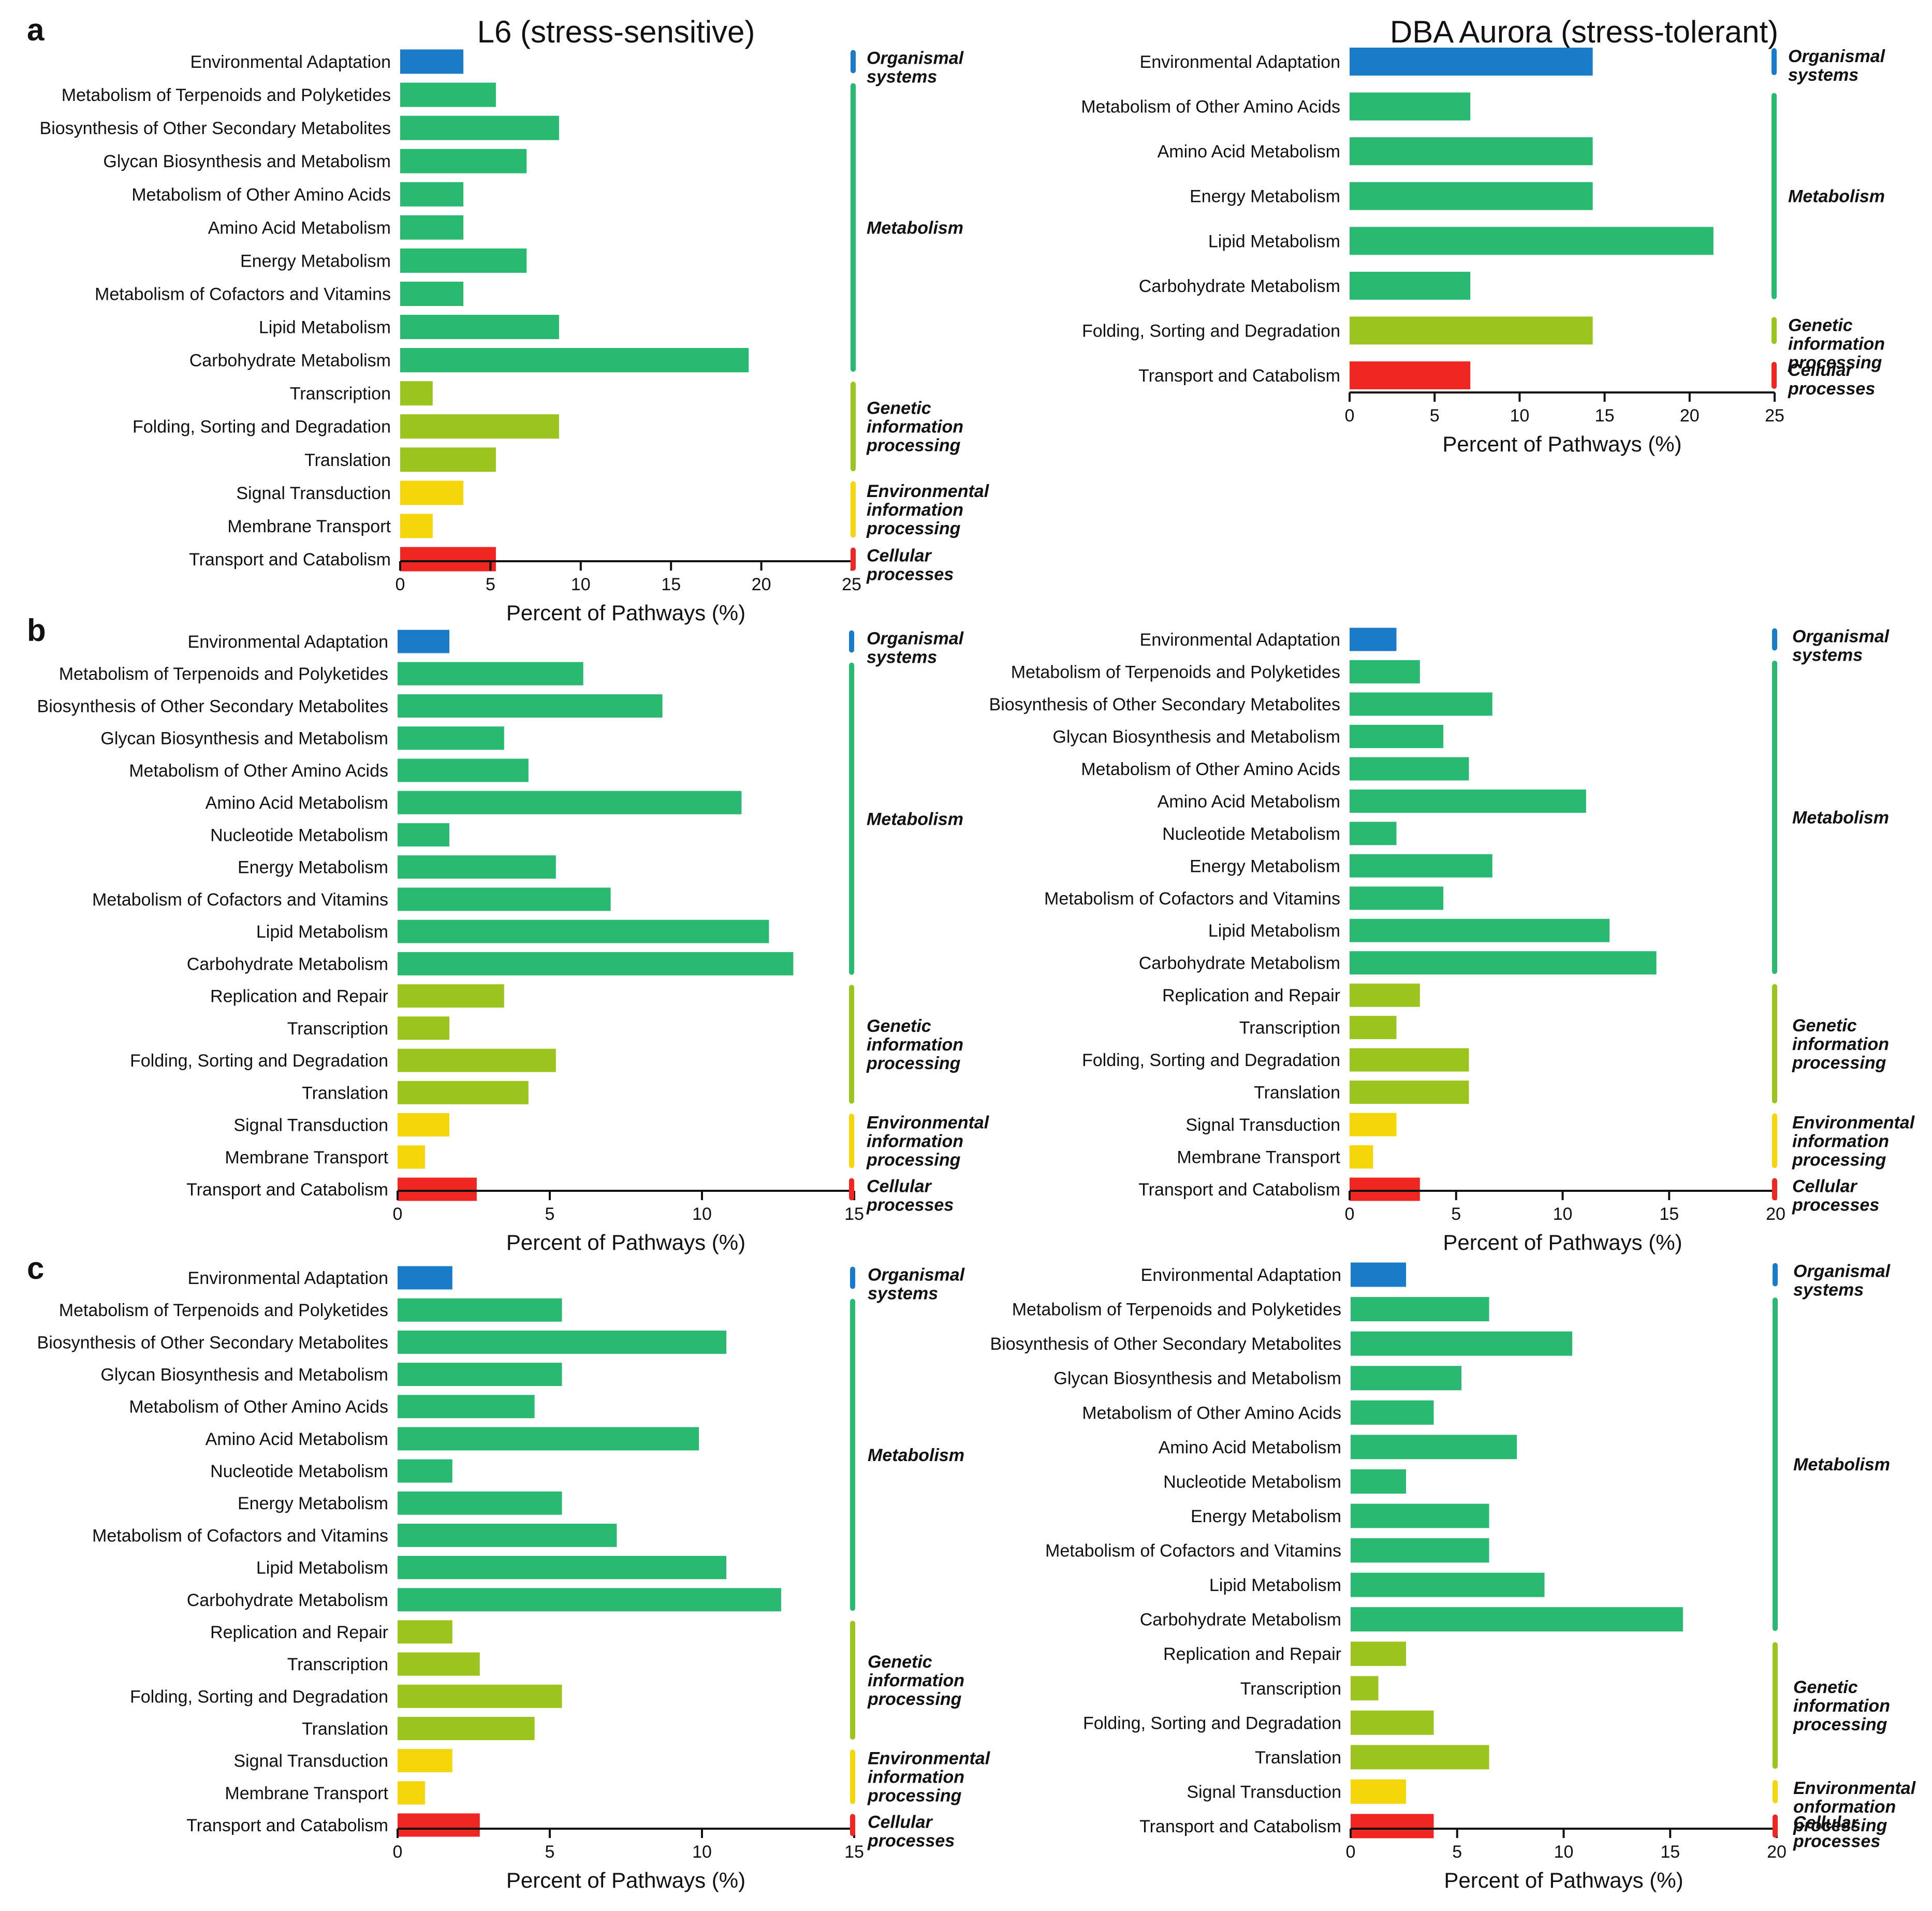  Describe the element at coordinates (313, 868) in the screenshot. I see `chart3-category-label: Energy Metabolism` at that location.